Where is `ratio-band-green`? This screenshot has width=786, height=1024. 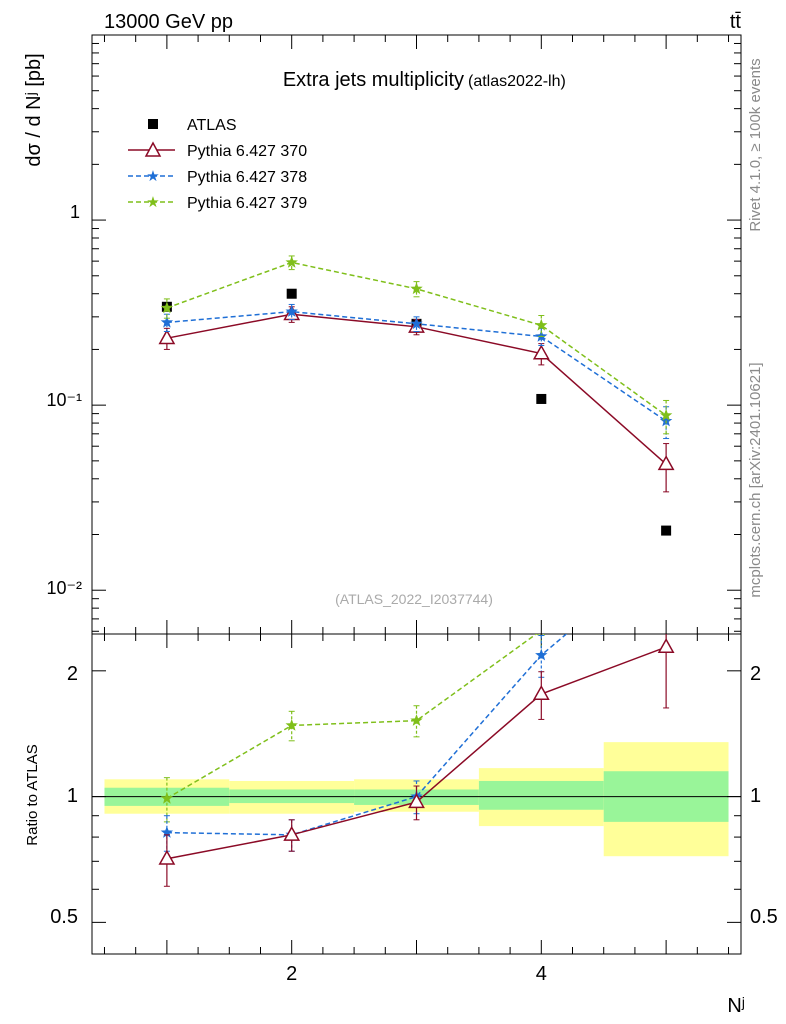
ratio-band-green is located at coordinates (541, 795).